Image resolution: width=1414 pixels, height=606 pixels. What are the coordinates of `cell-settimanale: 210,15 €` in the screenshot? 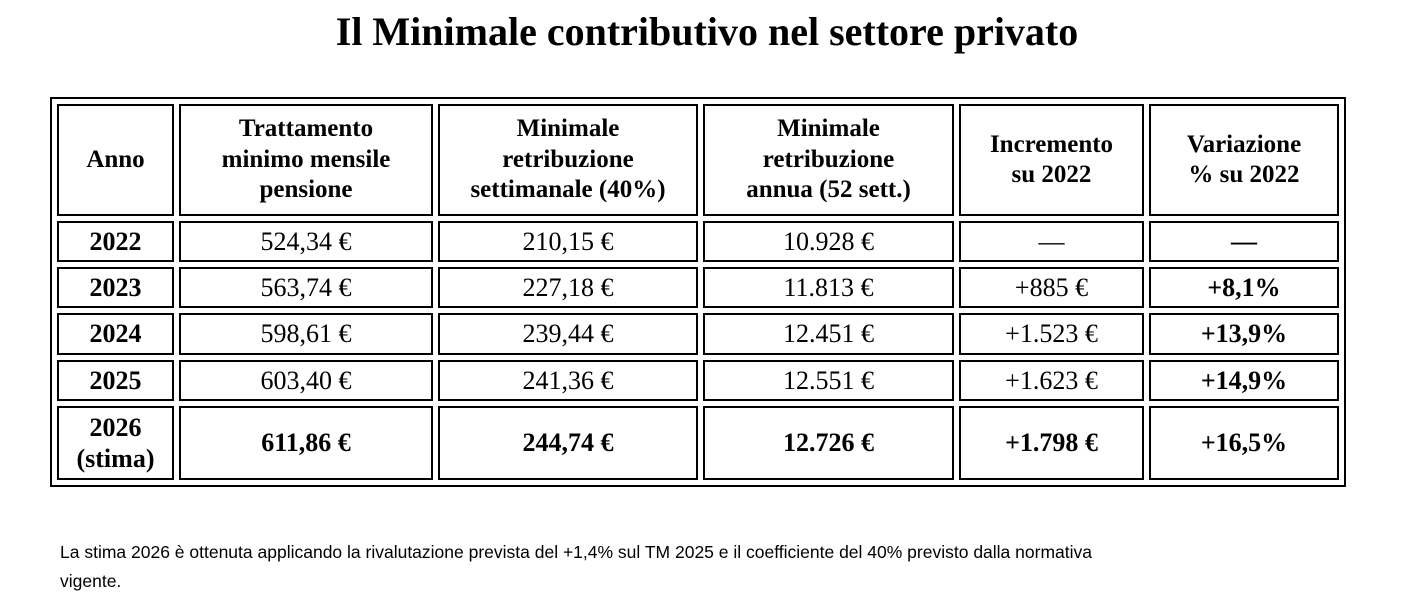 It's located at (568, 242).